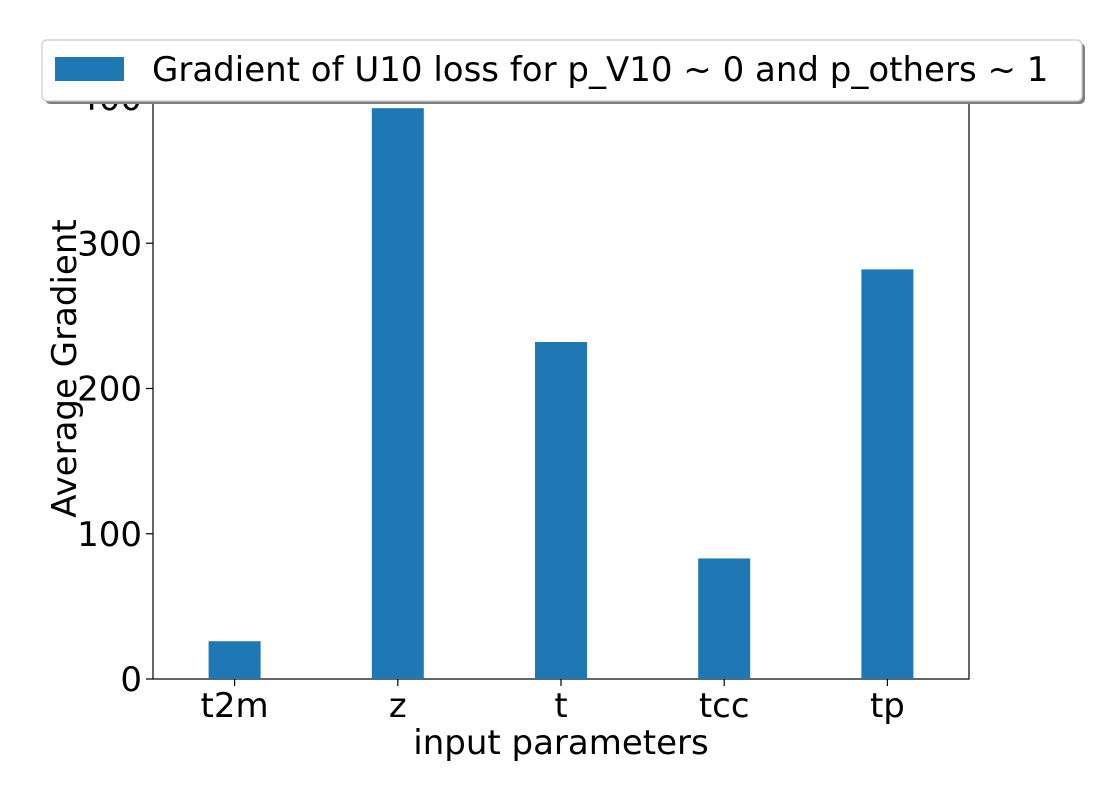 Image resolution: width=1100 pixels, height=800 pixels. I want to click on x-axis-ticks: t2m z t tcc tp, so click(553, 702).